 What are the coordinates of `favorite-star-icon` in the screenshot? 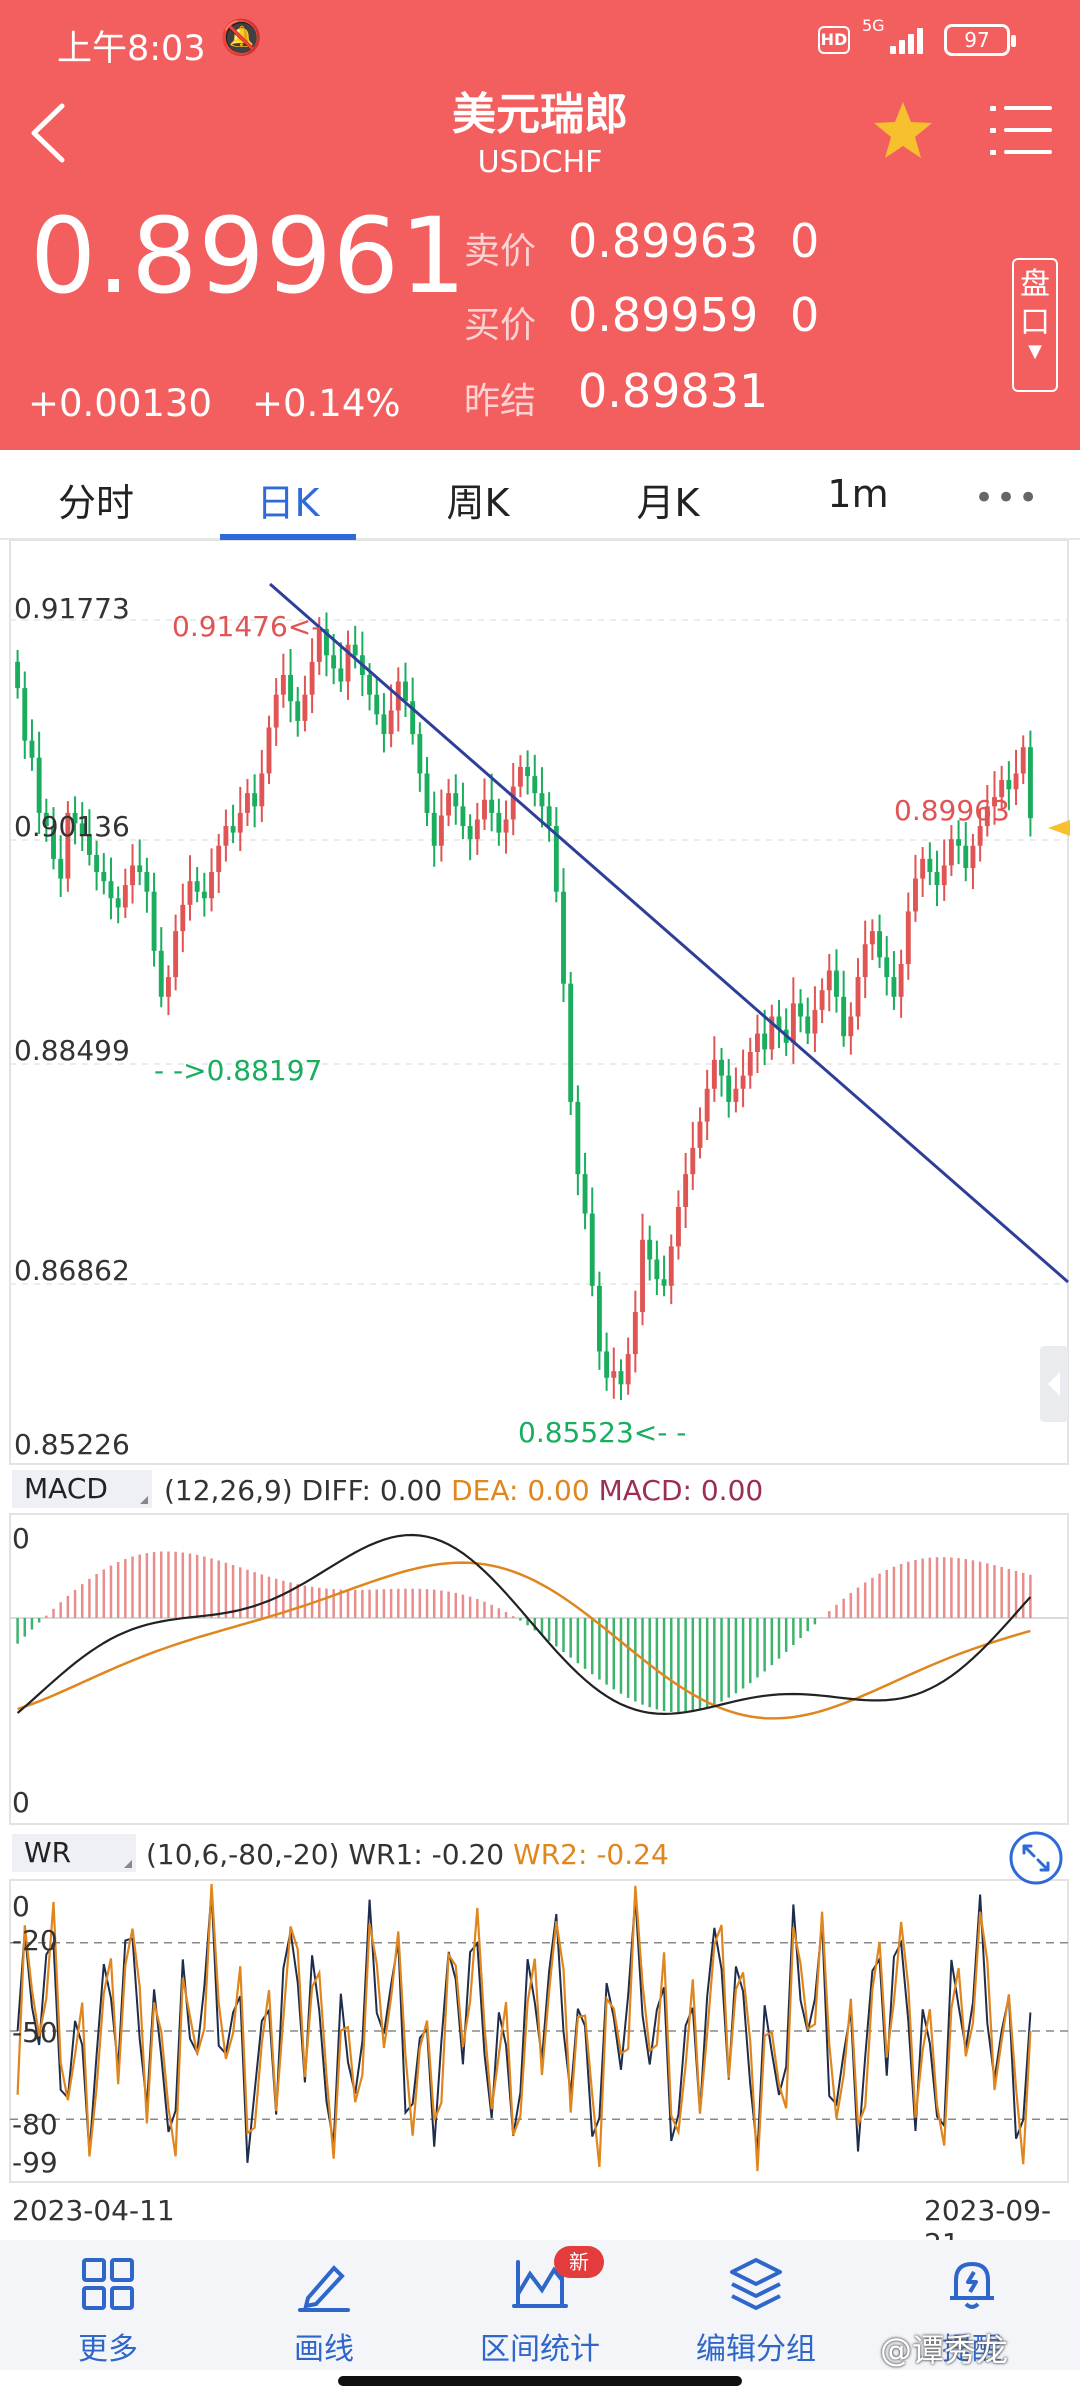 It's located at (903, 131).